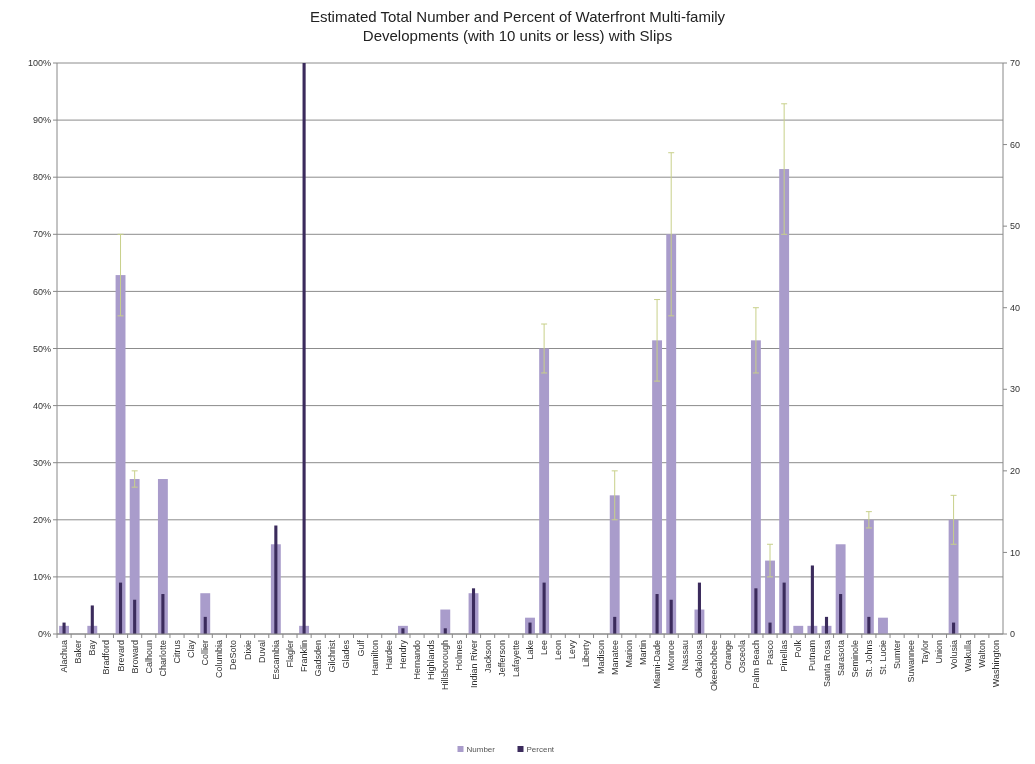  I want to click on x-tick-label: Leon, so click(558, 650).